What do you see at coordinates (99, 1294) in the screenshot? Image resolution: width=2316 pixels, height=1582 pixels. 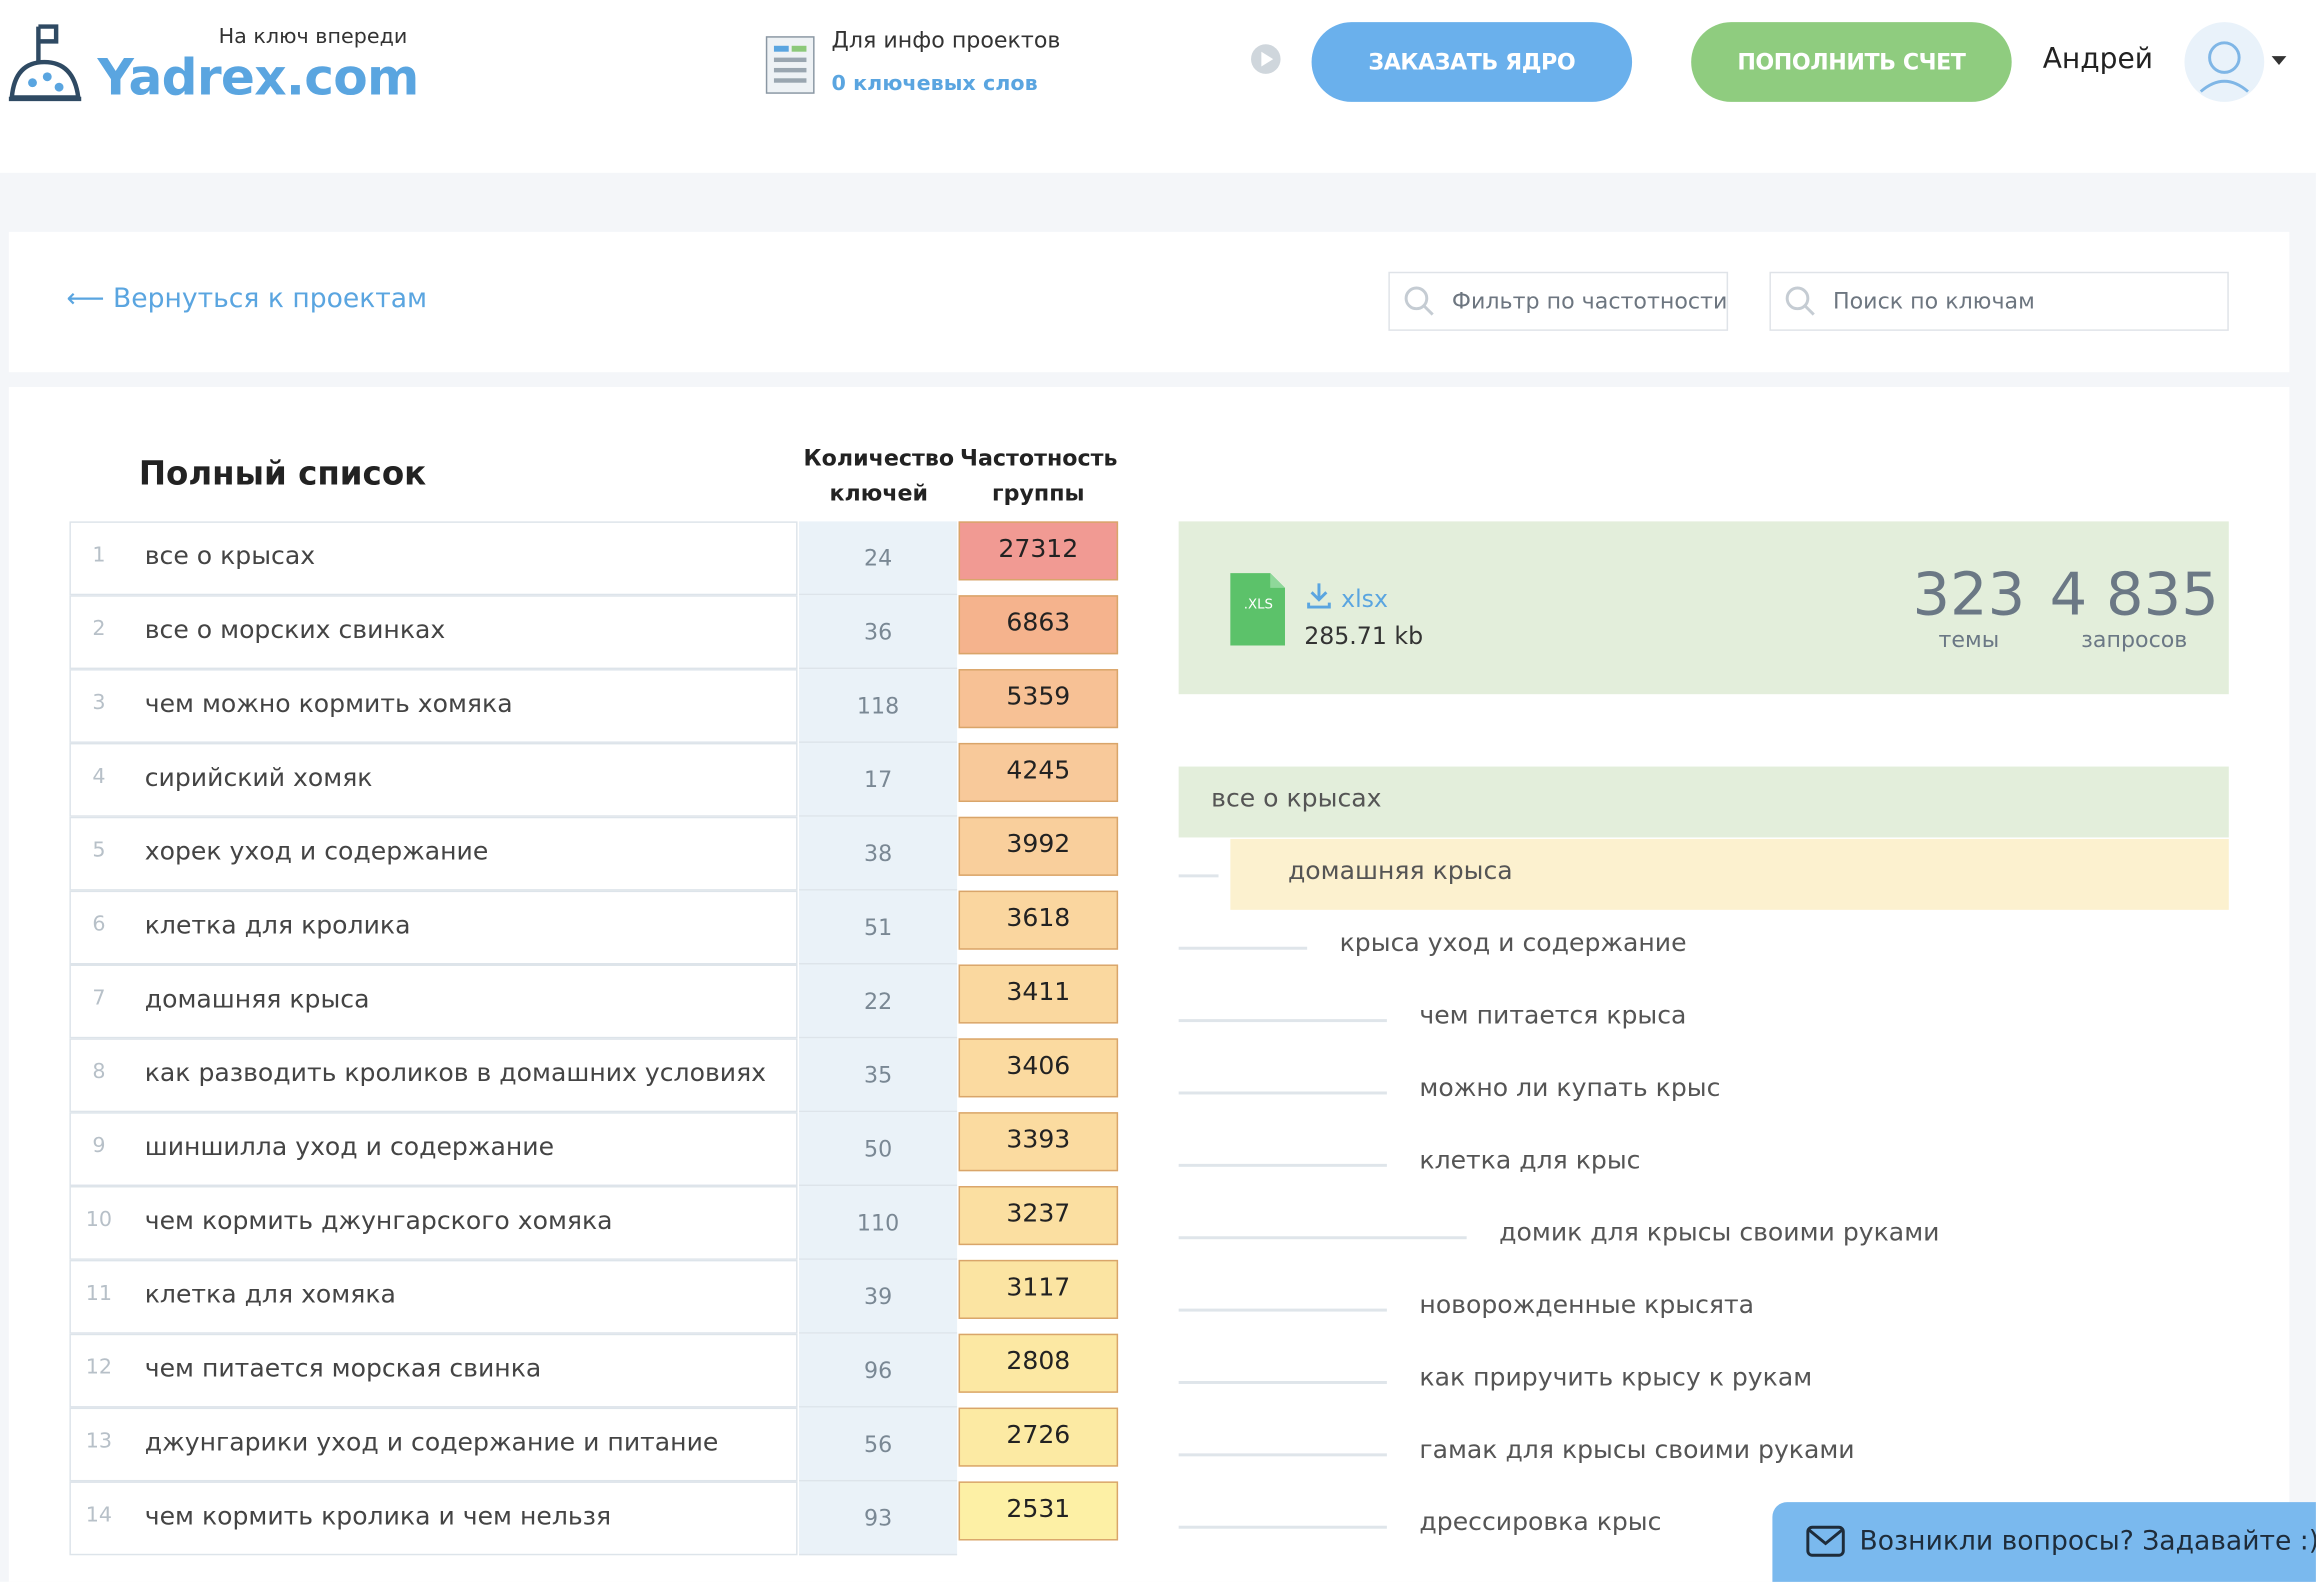 I see `row-number: 11` at bounding box center [99, 1294].